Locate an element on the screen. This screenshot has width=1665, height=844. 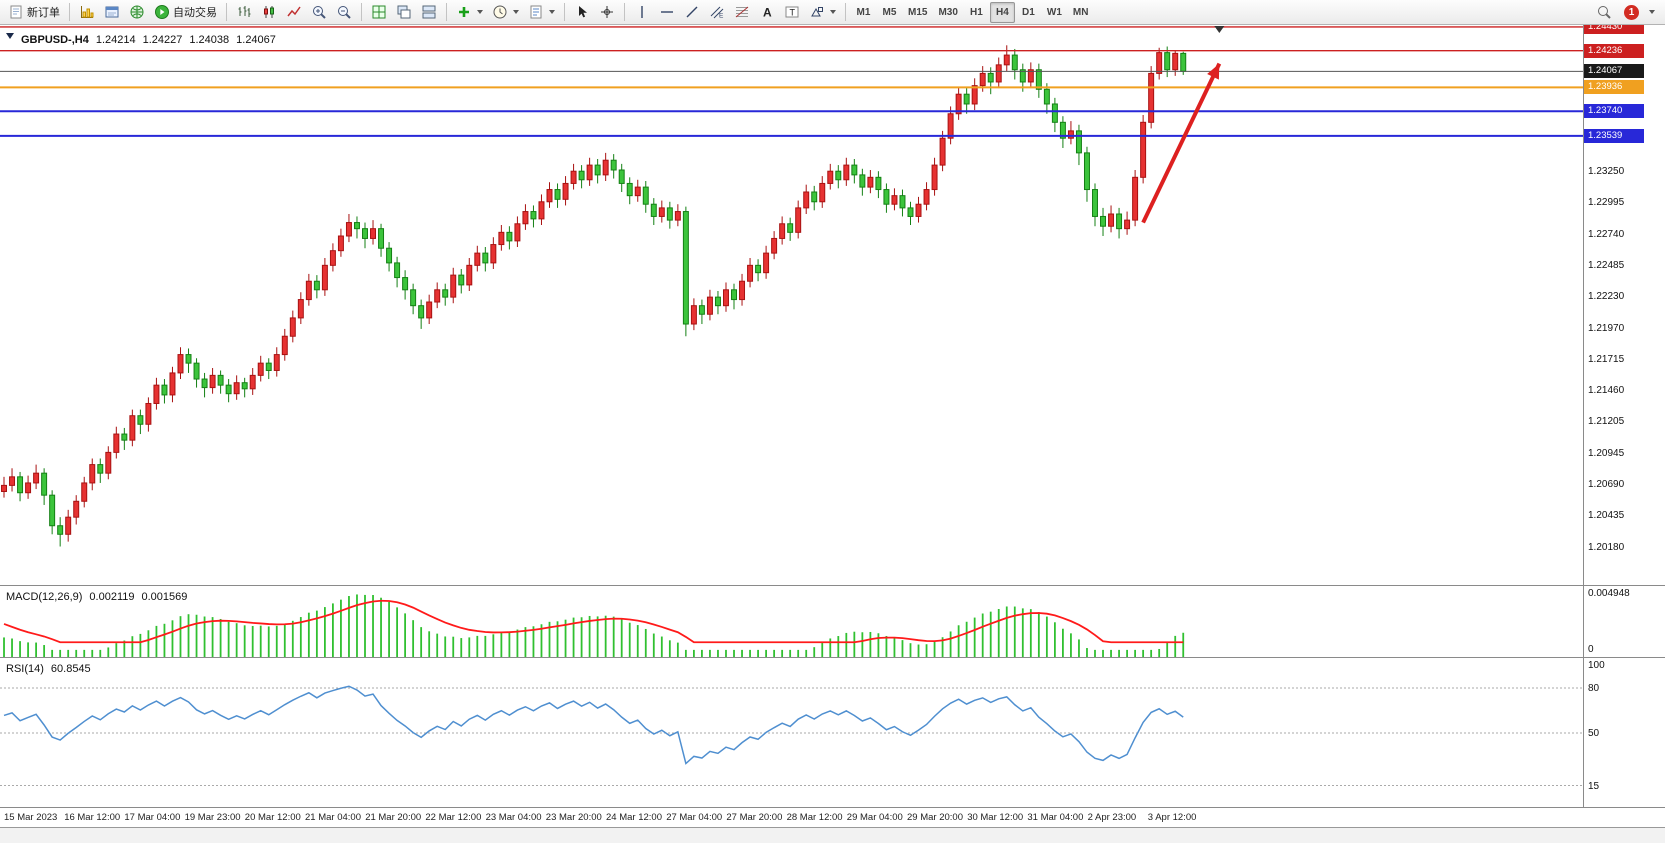
price-level-badge: 1.23936 is located at coordinates (1614, 87).